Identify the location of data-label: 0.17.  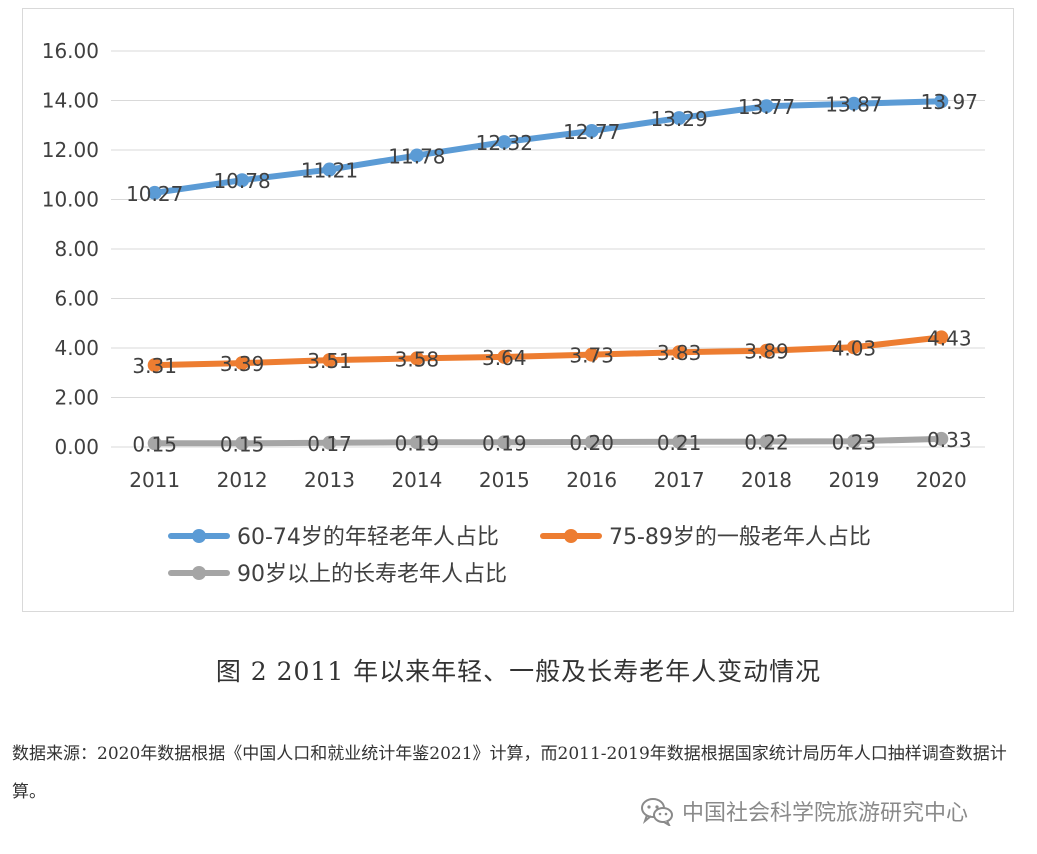
(329, 444).